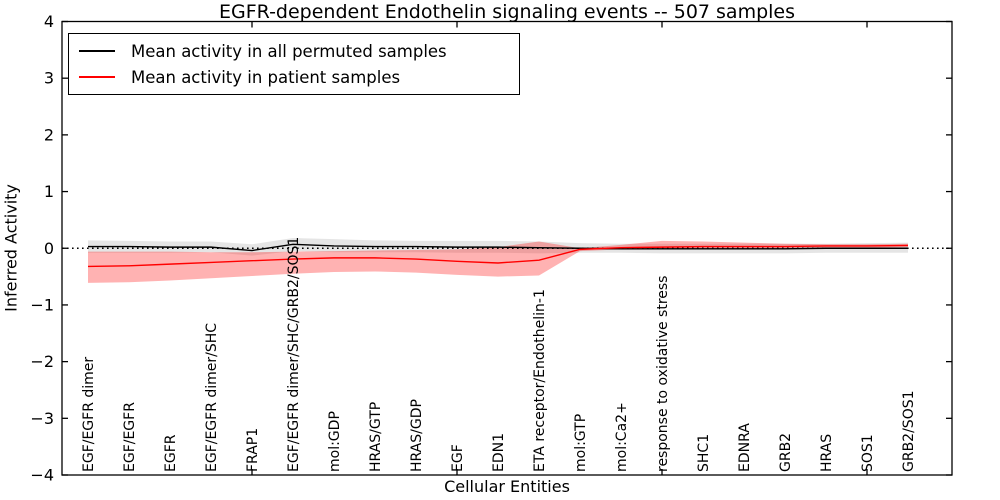  Describe the element at coordinates (130, 437) in the screenshot. I see `x-category-label: EGF/EGFR` at that location.